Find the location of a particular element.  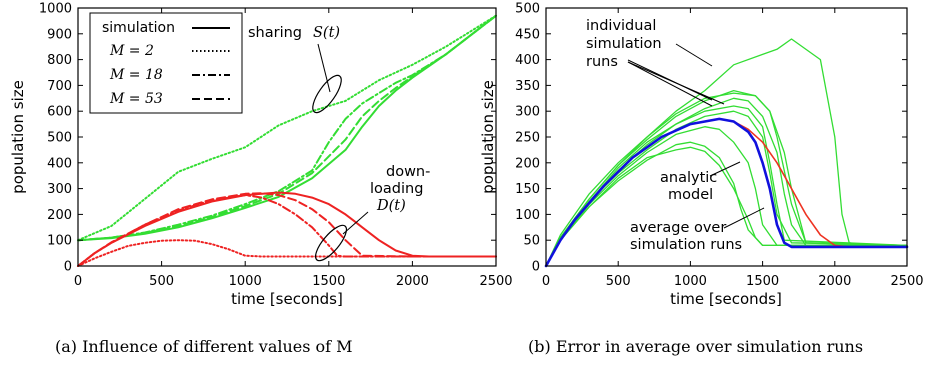

legend-label-m18: M = 18 is located at coordinates (136, 75).